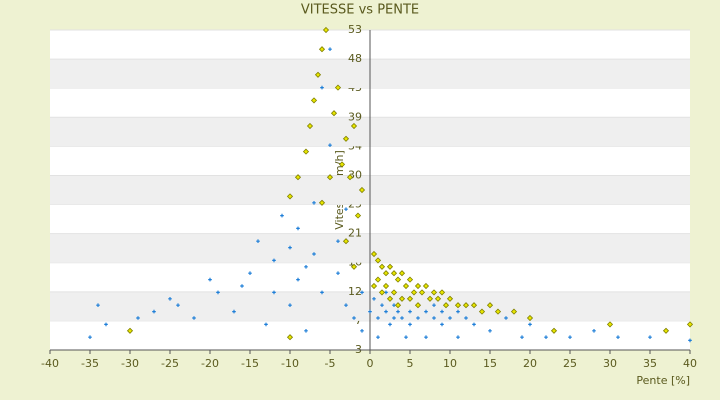 The width and height of the screenshot is (720, 400). I want to click on x-axis-title: Pente [%], so click(663, 380).